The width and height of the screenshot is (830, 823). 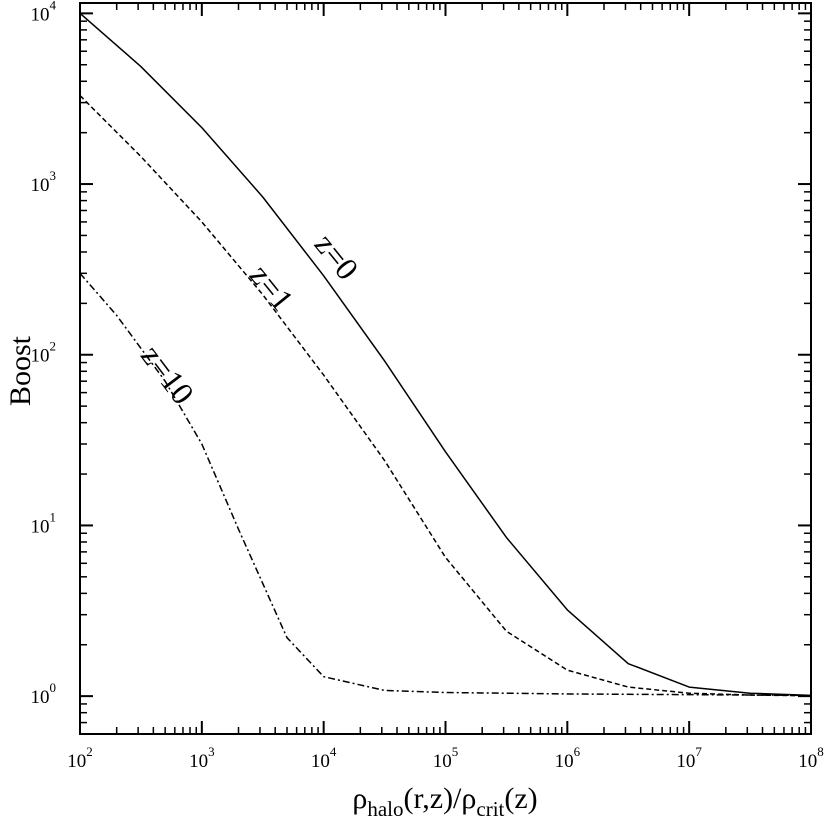 What do you see at coordinates (333, 751) in the screenshot?
I see `x-tick-exponent: 4` at bounding box center [333, 751].